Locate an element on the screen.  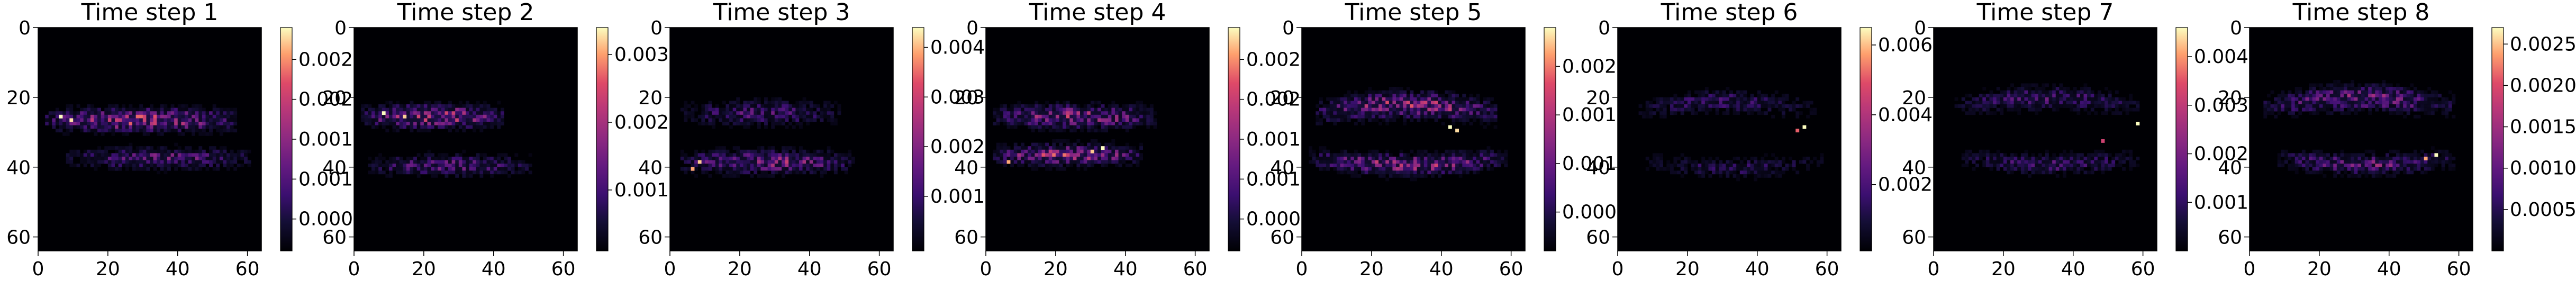
colorbar-tick-label: 0.003 is located at coordinates (957, 97).